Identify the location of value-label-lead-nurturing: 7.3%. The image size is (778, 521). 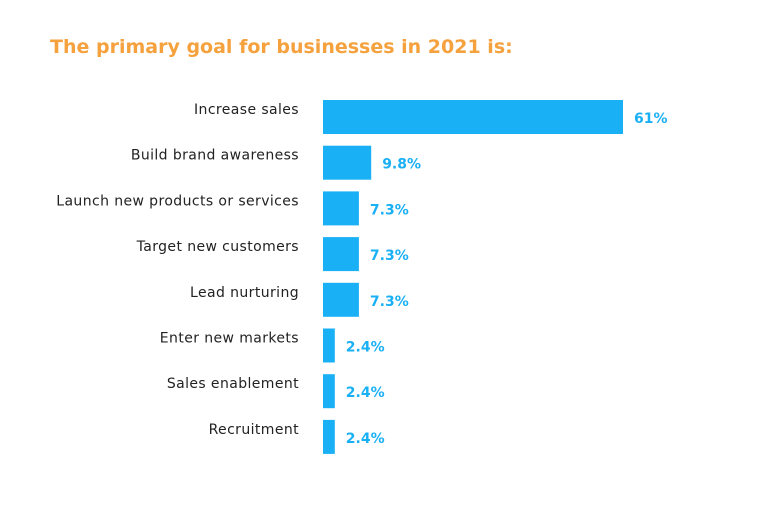
(389, 302).